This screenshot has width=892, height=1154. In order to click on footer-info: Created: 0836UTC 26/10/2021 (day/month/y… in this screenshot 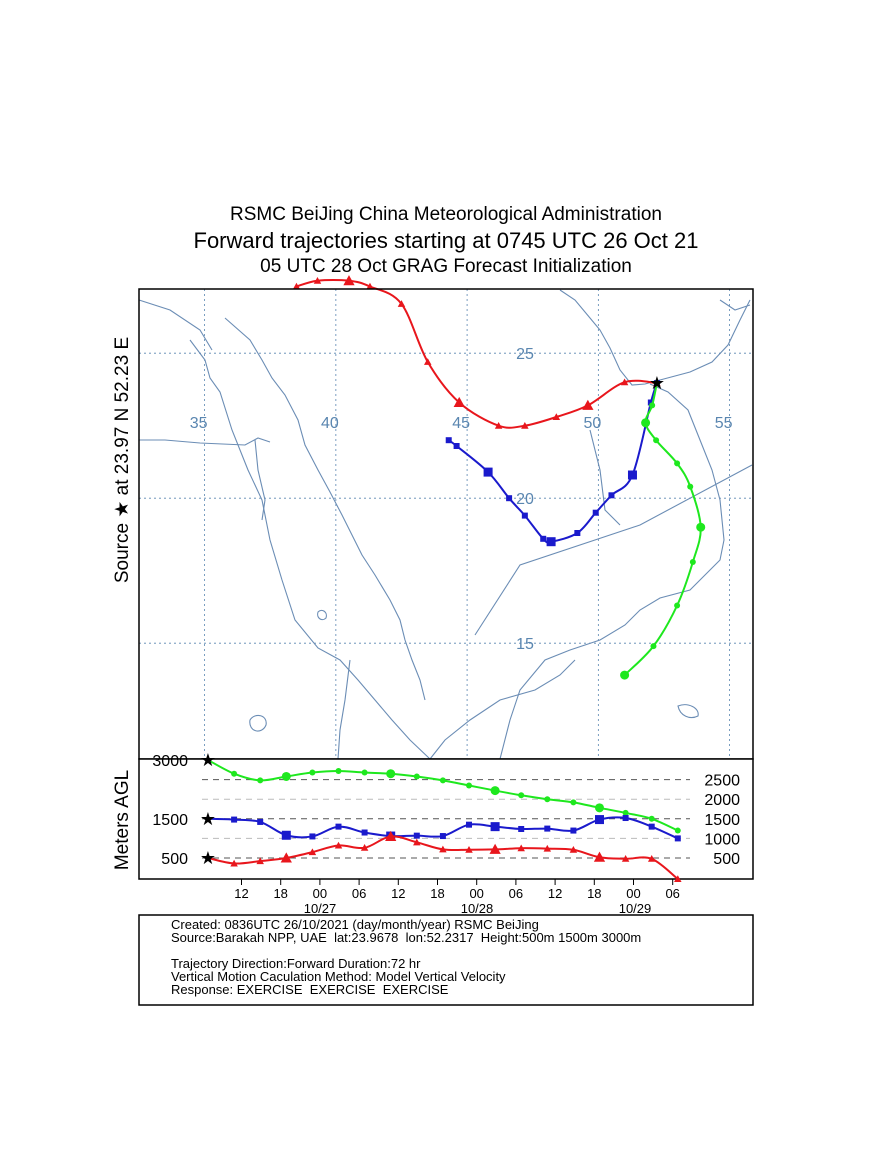, I will do `click(406, 957)`.